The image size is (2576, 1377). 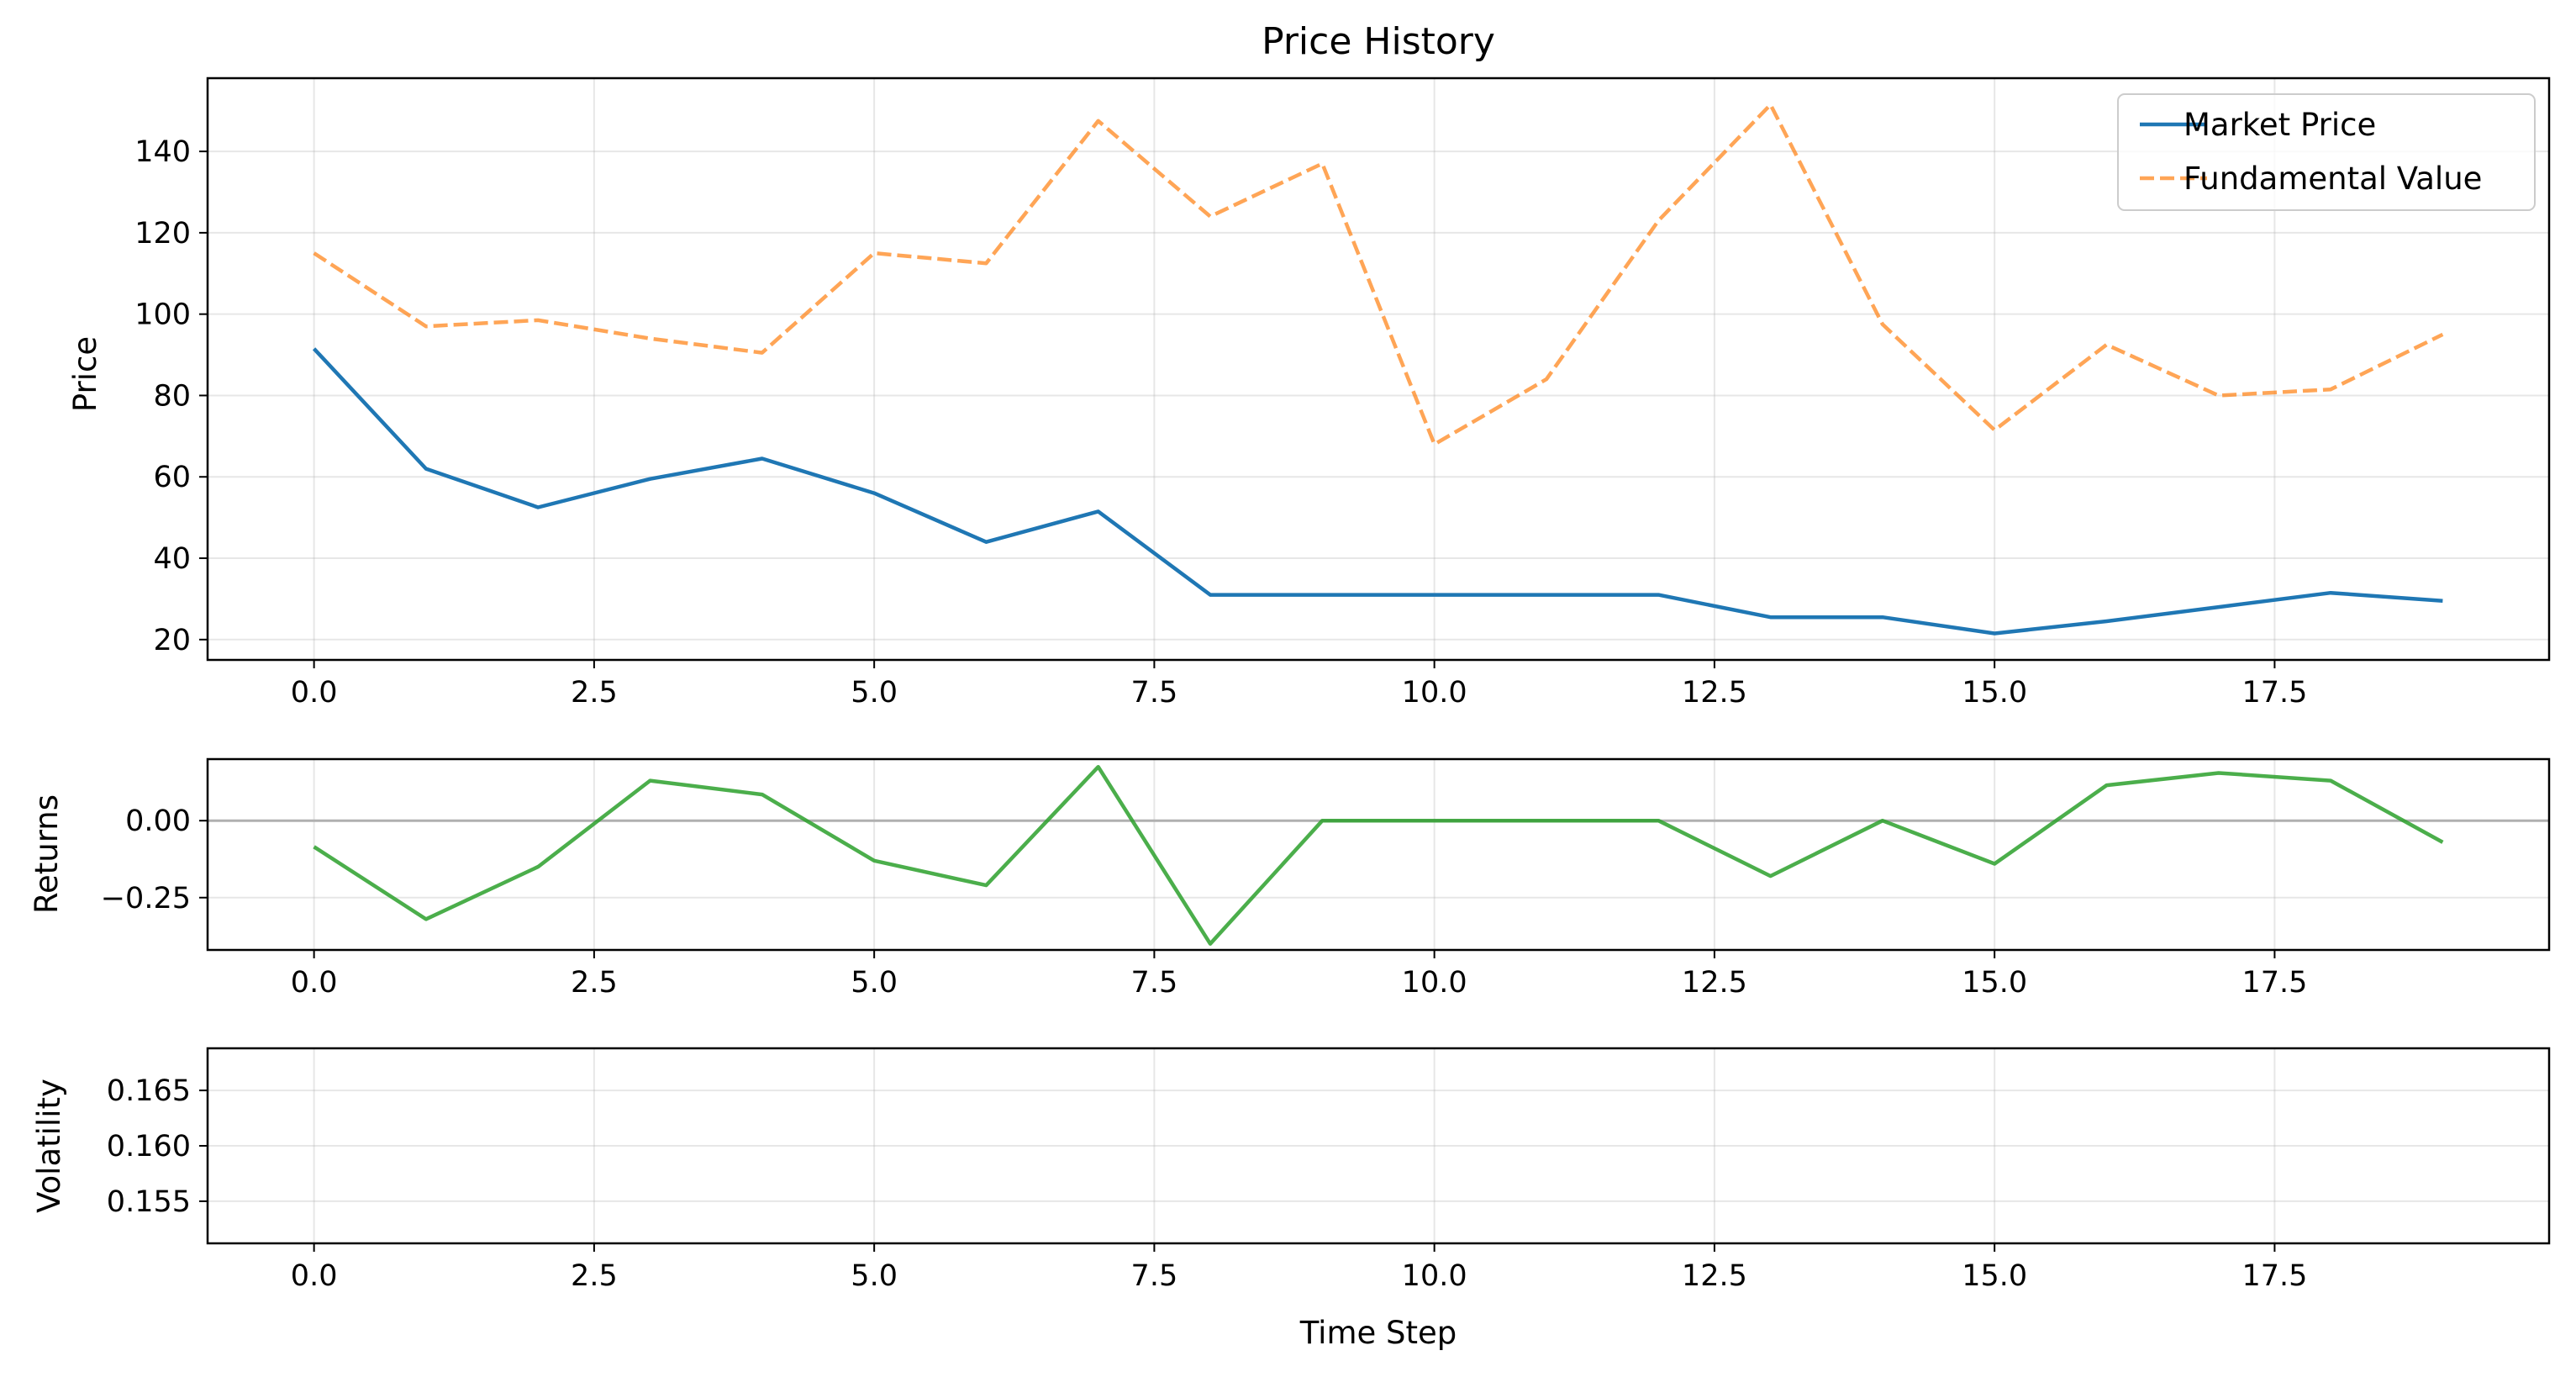 I want to click on volatility-plot-frame, so click(x=1378, y=1146).